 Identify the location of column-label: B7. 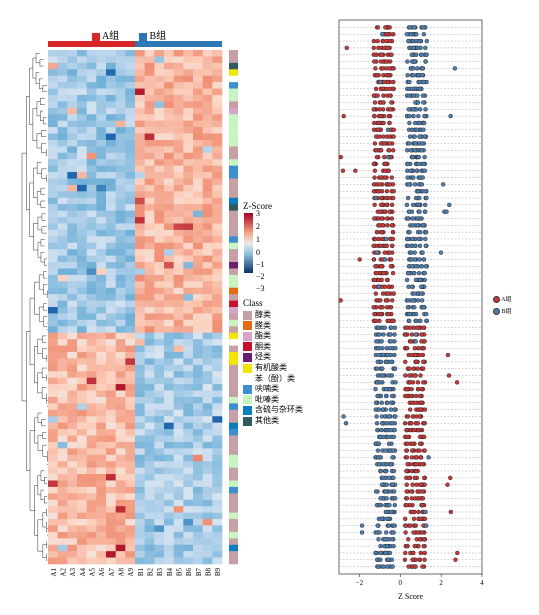
(199, 572).